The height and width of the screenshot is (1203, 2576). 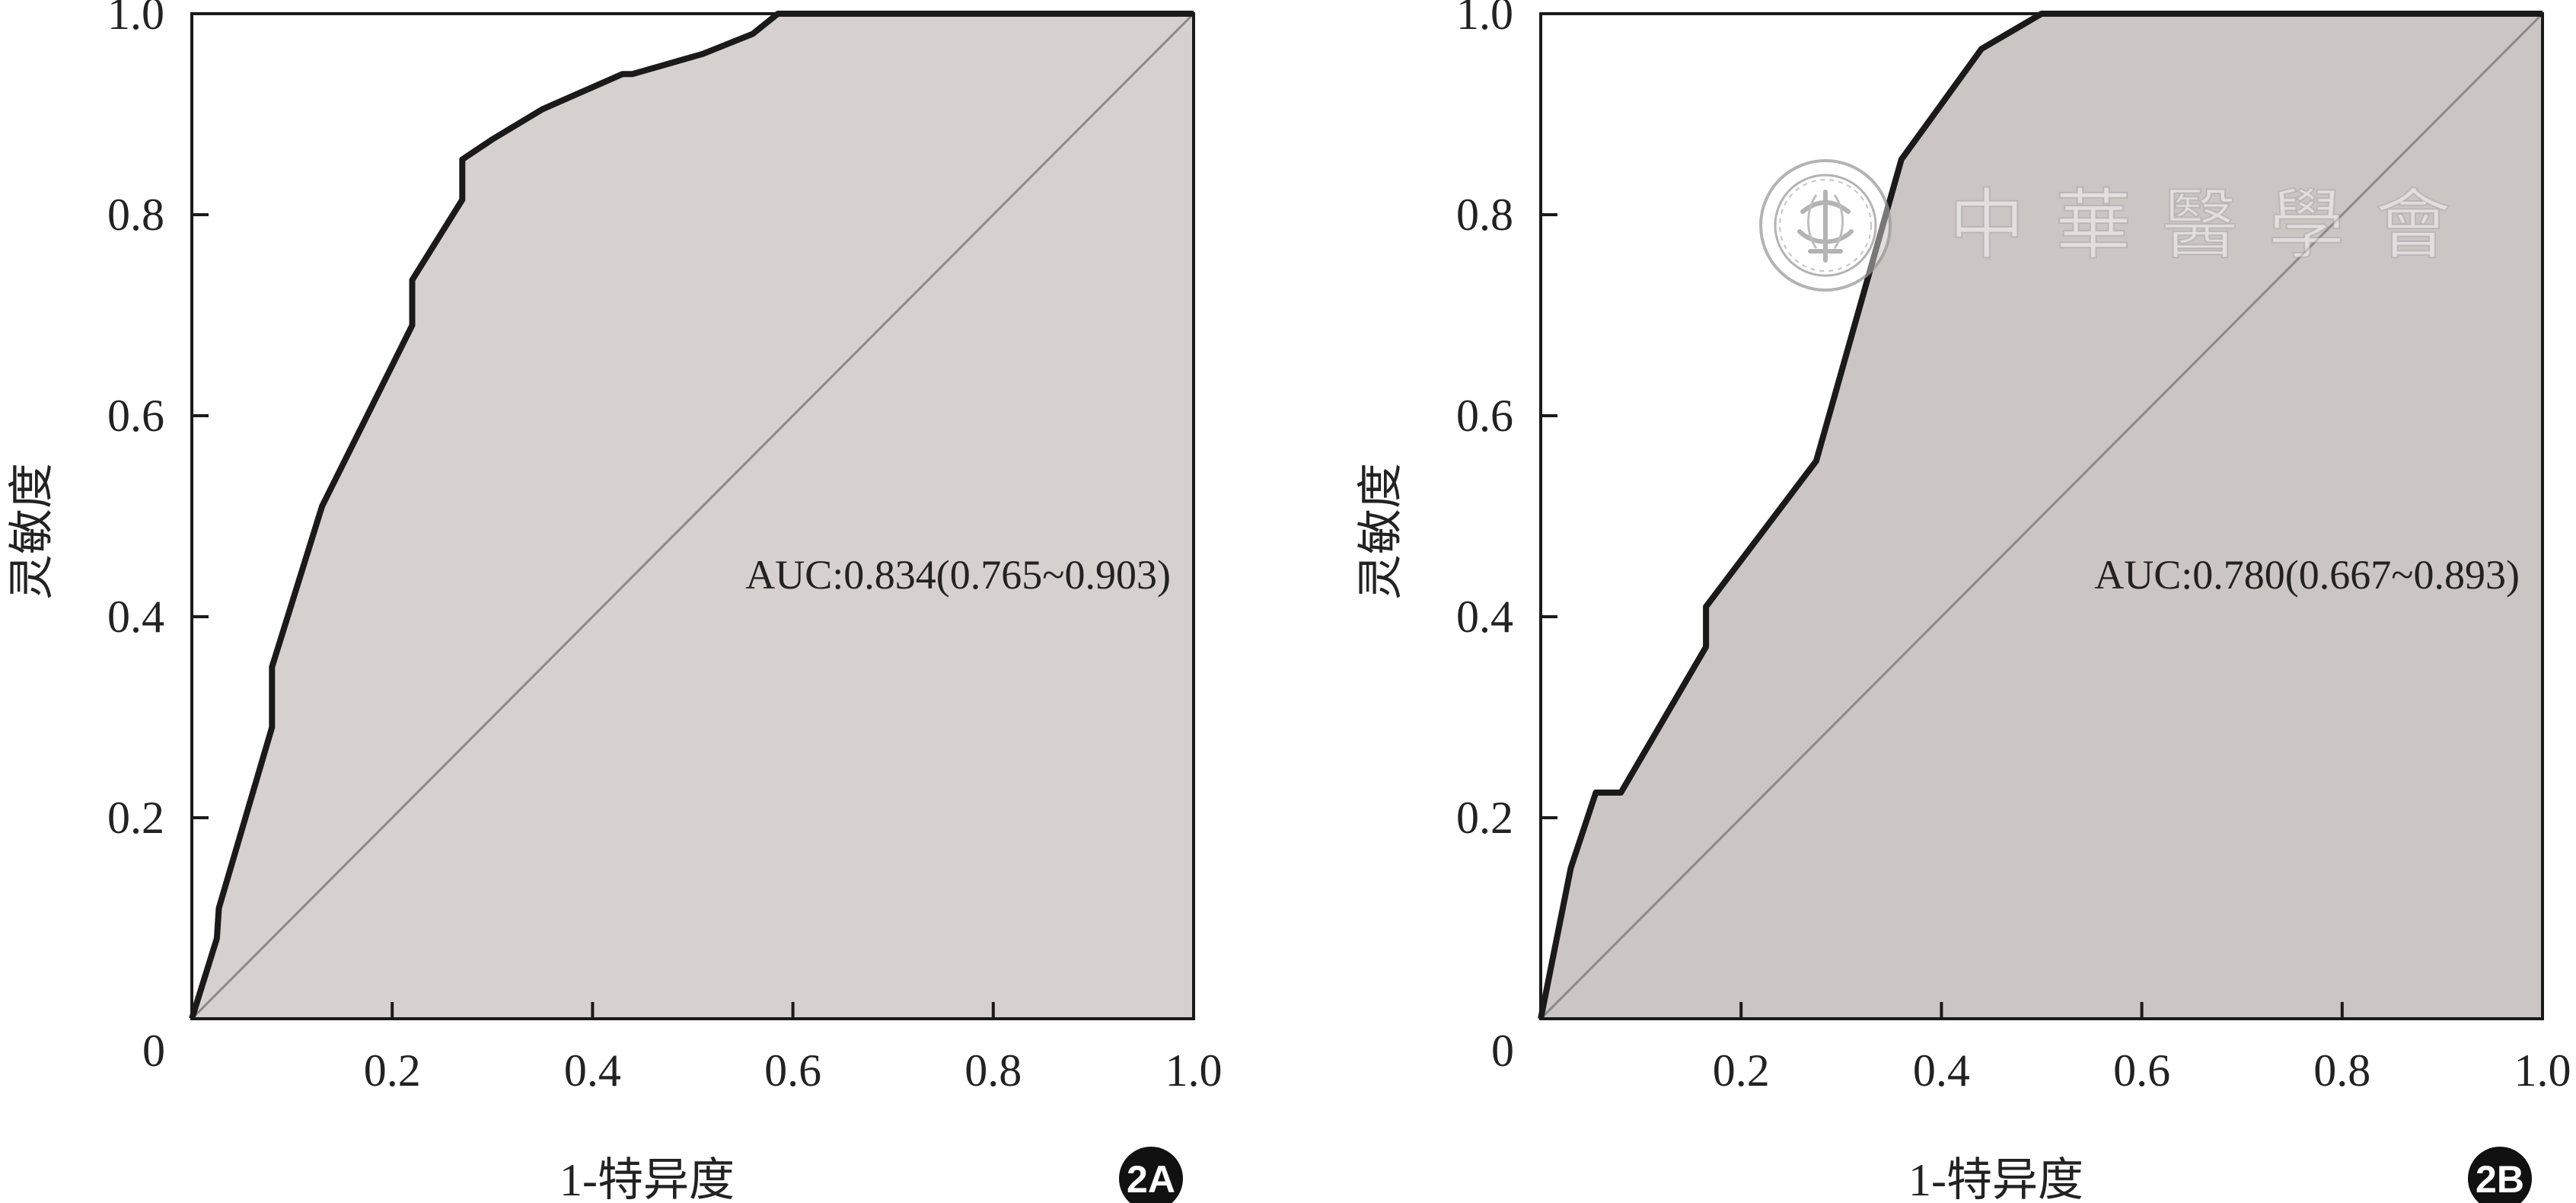 I want to click on panel-badge: 2A, so click(x=1151, y=1175).